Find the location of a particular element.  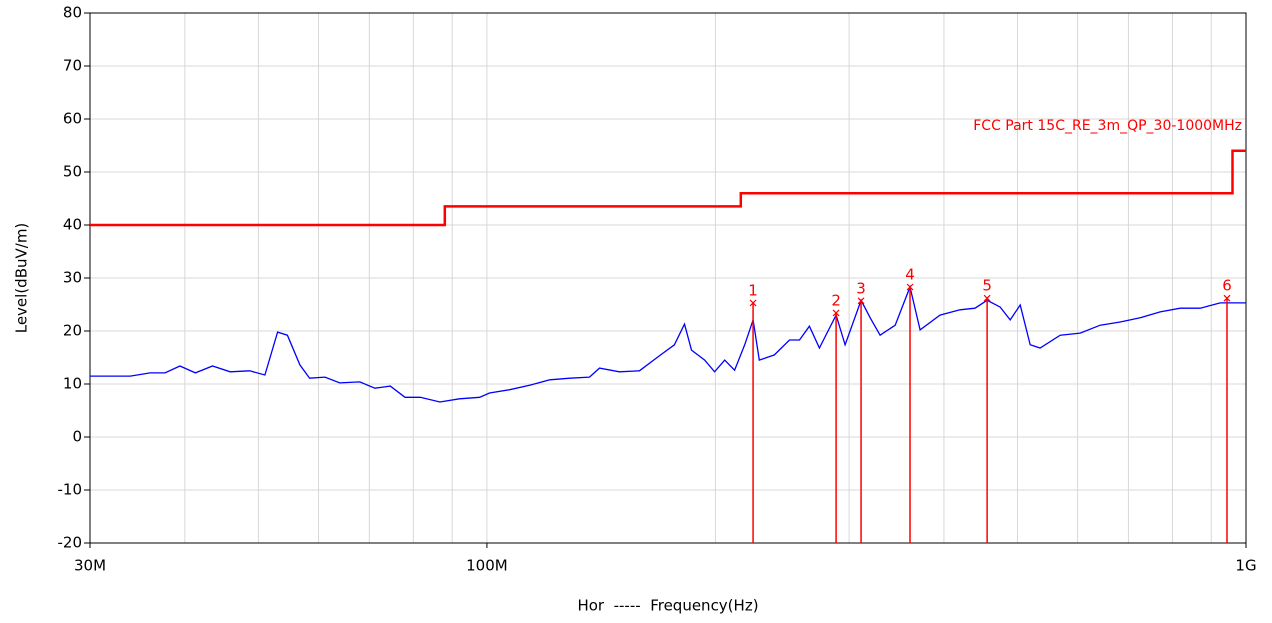

limit-label: FCC Part 15C_RE_3m_QP_30-1000MHz is located at coordinates (1107, 126).